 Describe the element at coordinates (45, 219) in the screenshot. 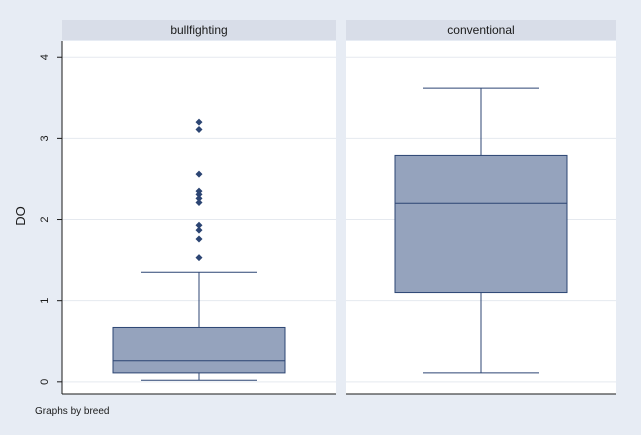

I see `y-tick-label: 2` at that location.